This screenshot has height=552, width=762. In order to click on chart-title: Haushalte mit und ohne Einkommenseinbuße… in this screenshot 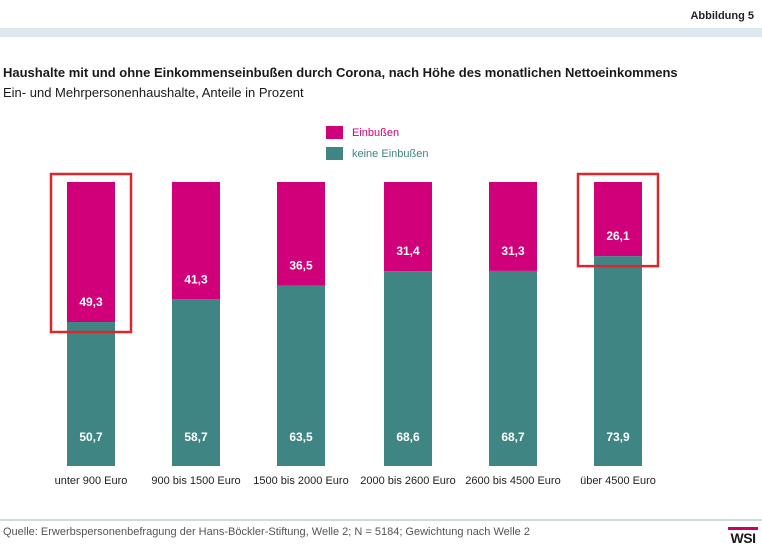, I will do `click(340, 72)`.